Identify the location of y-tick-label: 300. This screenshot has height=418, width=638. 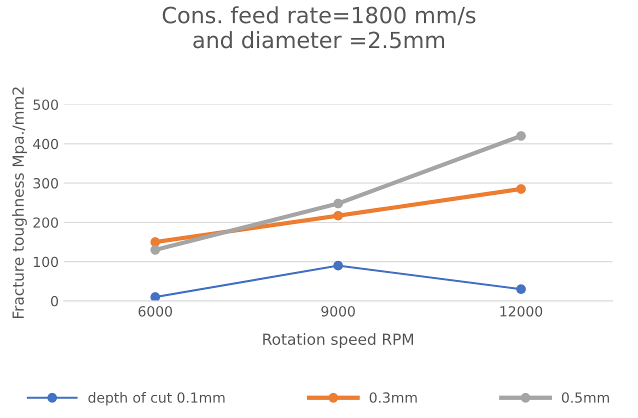
(45, 183).